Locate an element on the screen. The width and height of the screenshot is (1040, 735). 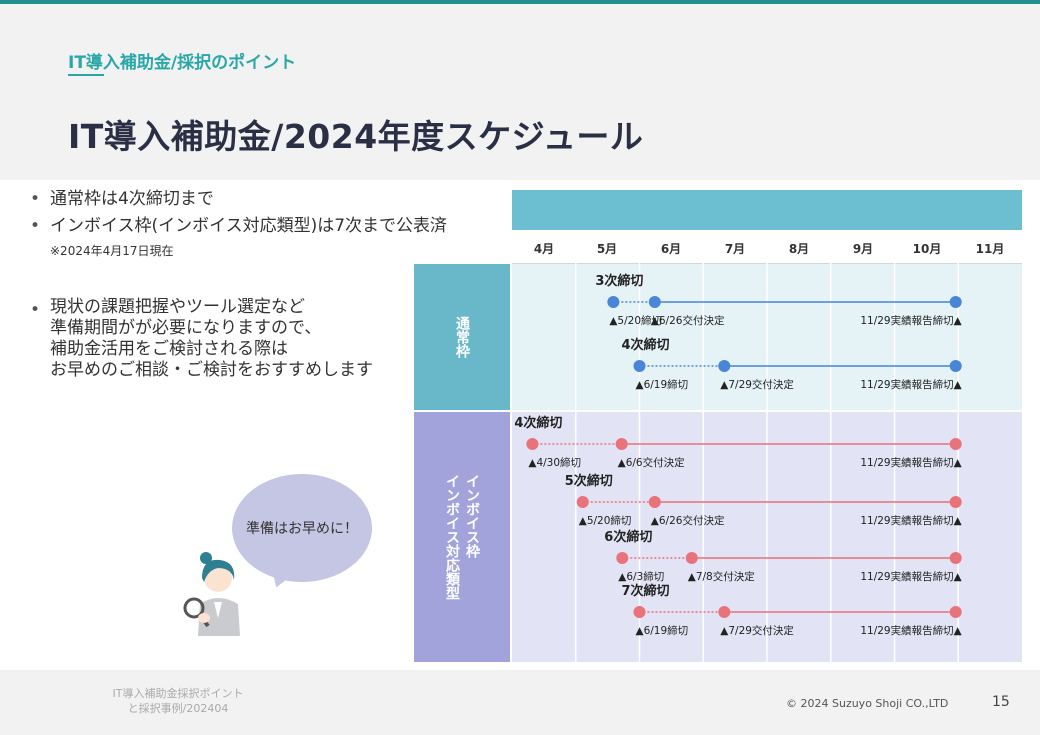
person-with-magnifier-icon is located at coordinates (211, 594).